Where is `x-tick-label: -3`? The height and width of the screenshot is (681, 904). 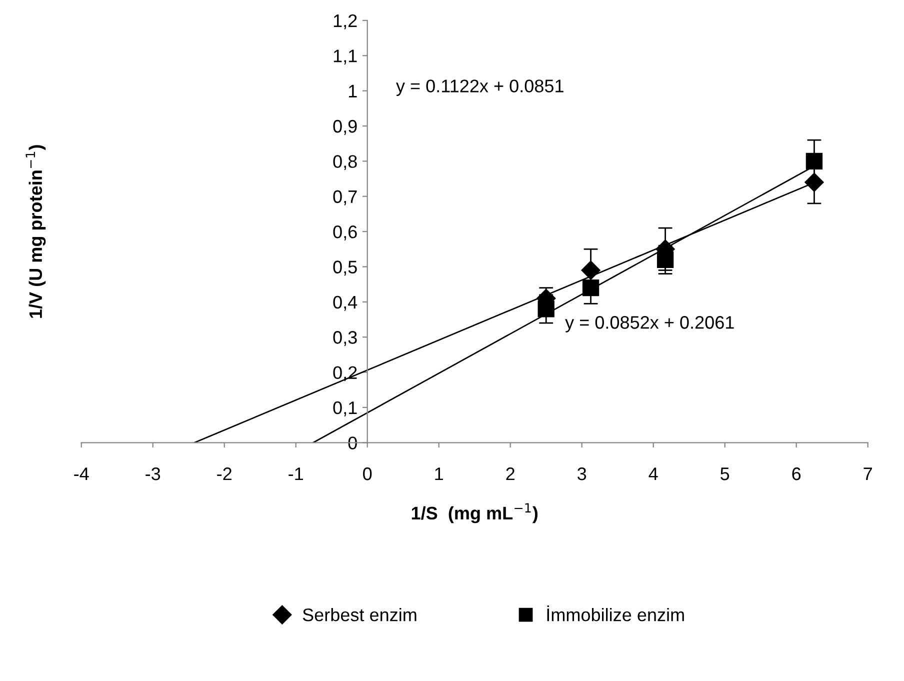
x-tick-label: -3 is located at coordinates (153, 473).